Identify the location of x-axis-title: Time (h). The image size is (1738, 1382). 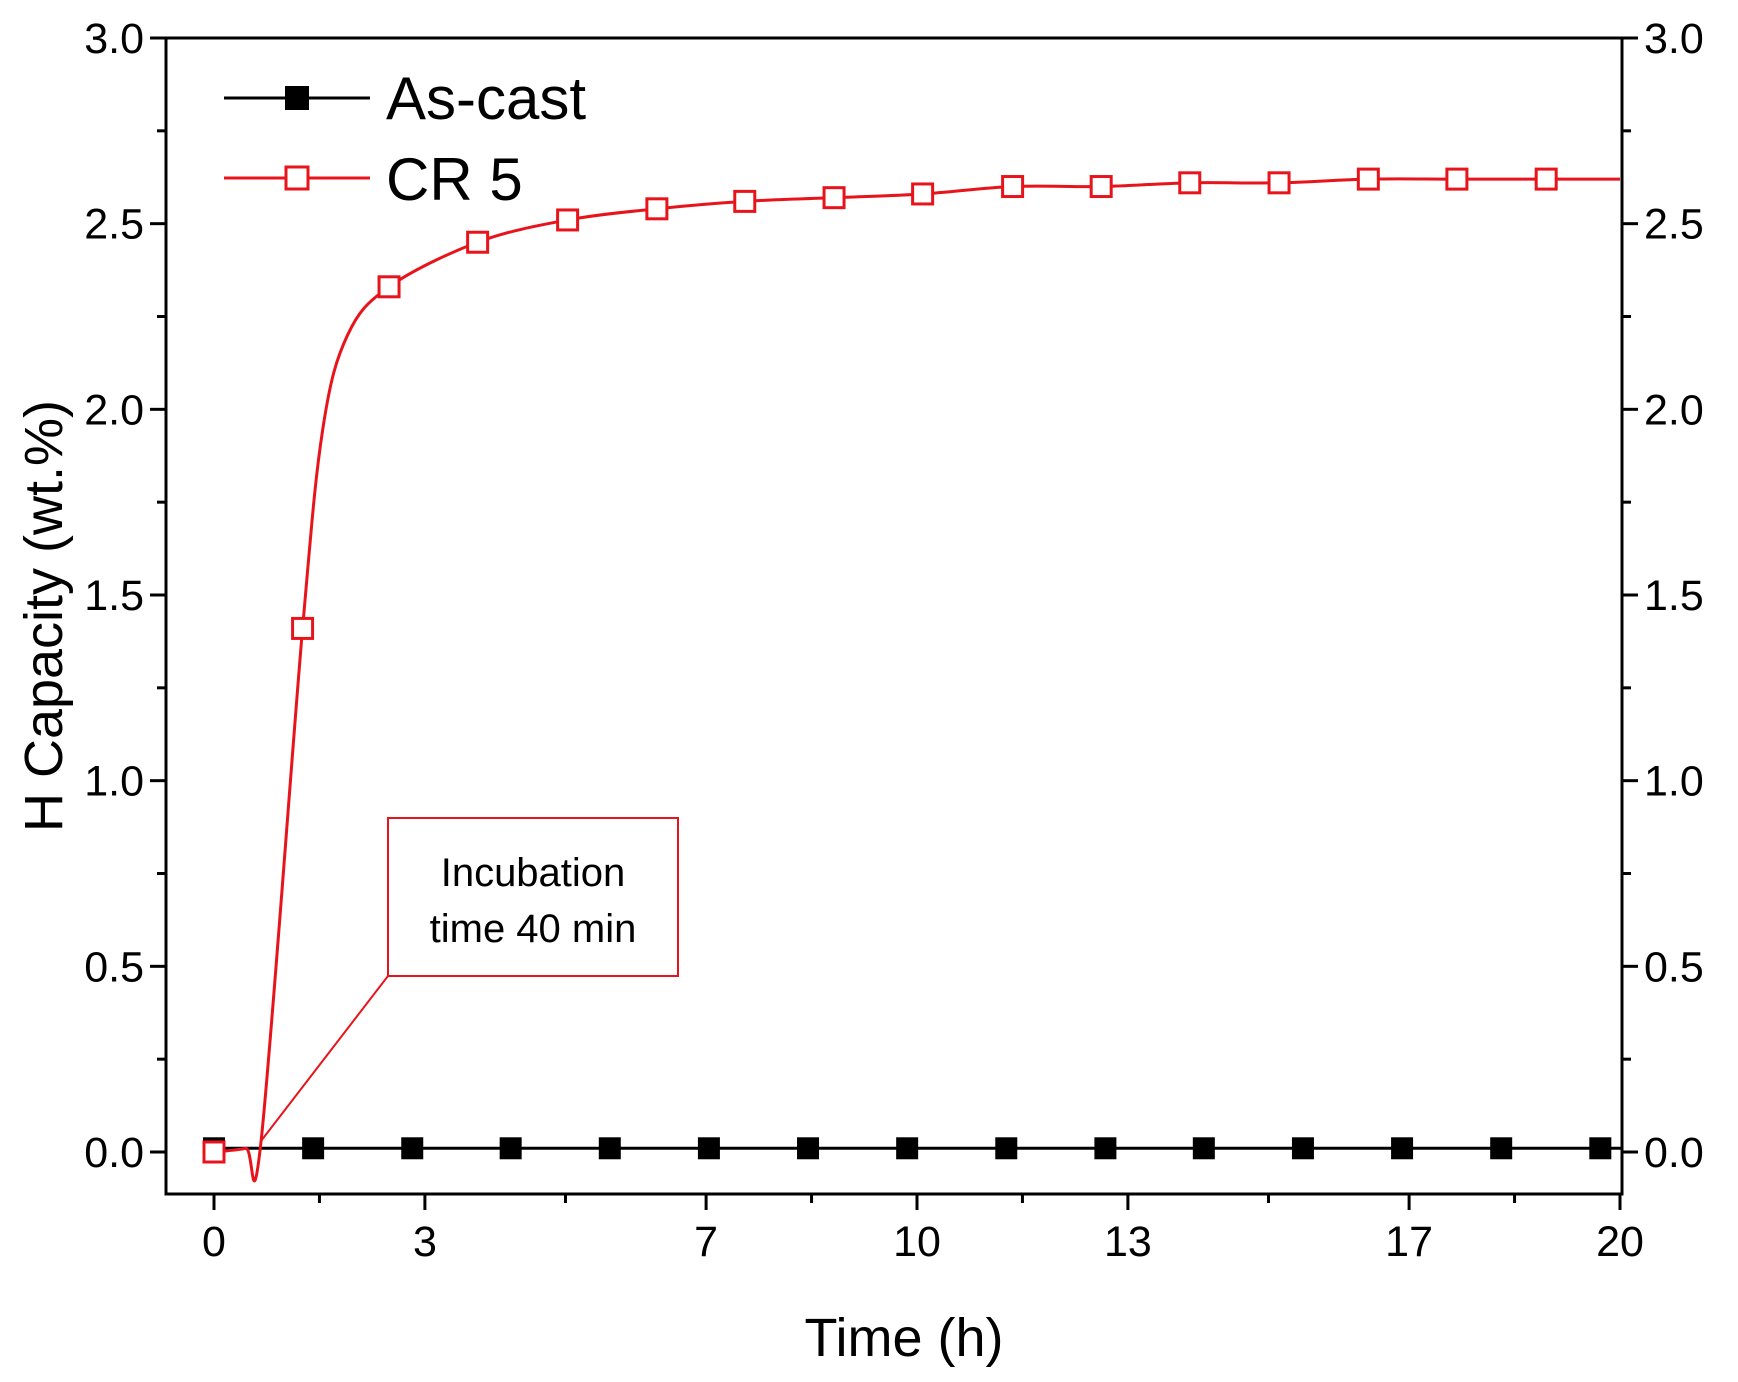
(904, 1338).